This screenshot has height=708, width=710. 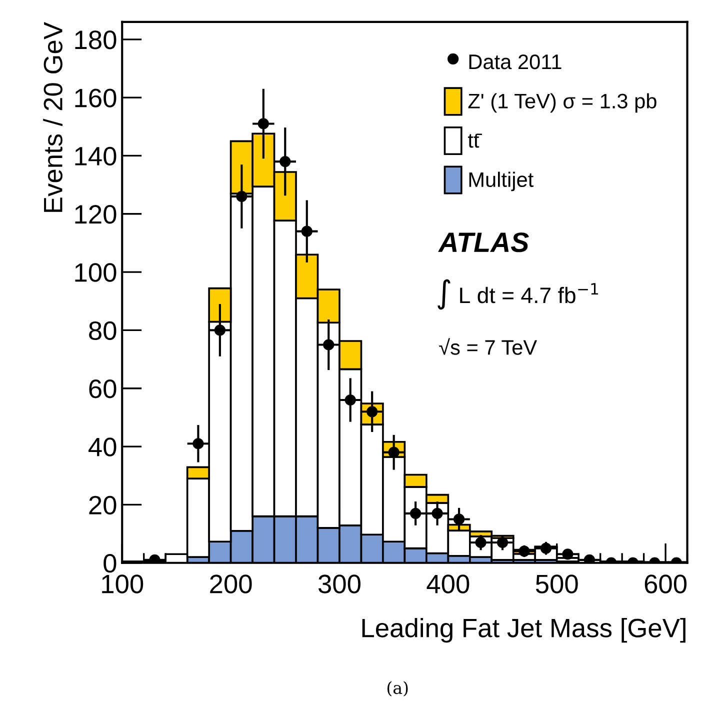 What do you see at coordinates (488, 346) in the screenshot?
I see `annotation: √s = 7 TeV` at bounding box center [488, 346].